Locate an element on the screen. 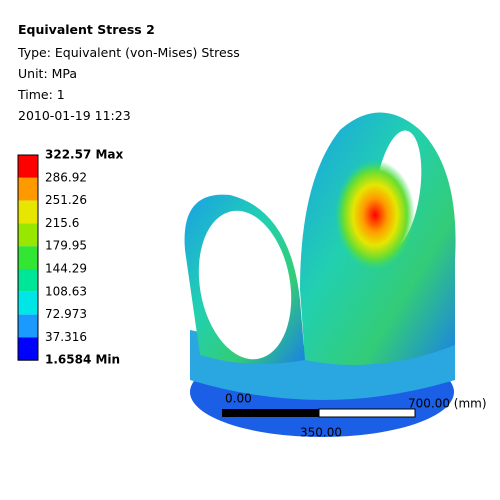 The width and height of the screenshot is (500, 500). left-hole is located at coordinates (245, 285).